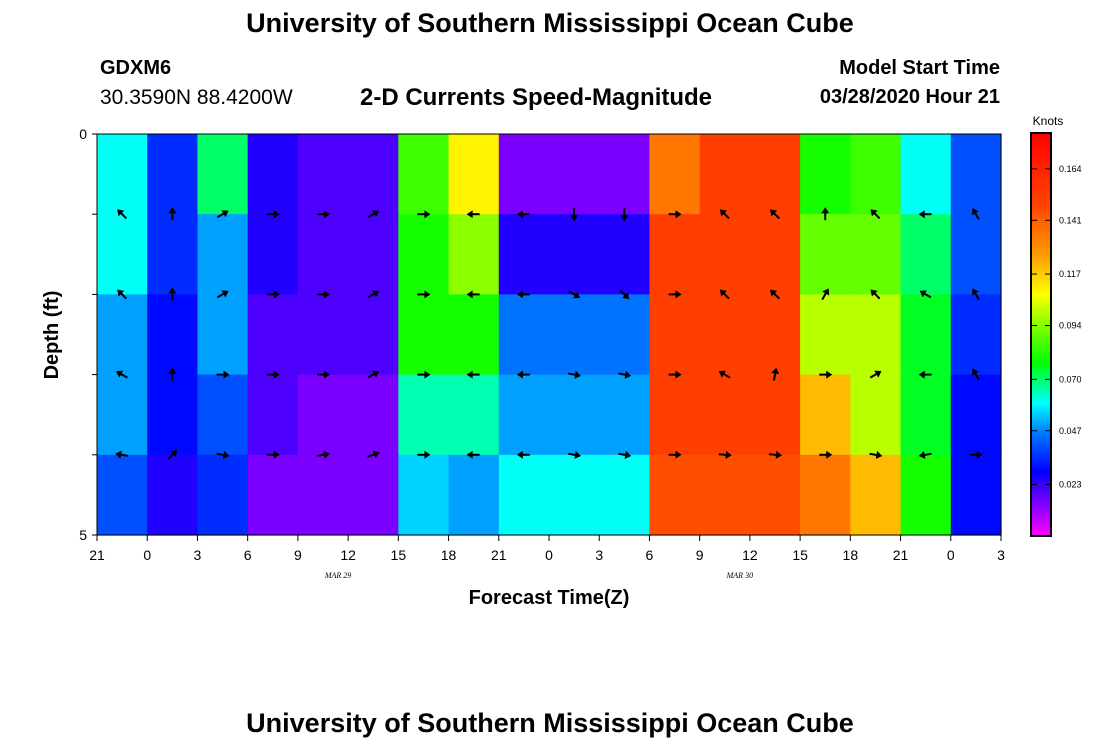 The image size is (1100, 750). I want to click on model-start-label: Model Start Time, so click(919, 68).